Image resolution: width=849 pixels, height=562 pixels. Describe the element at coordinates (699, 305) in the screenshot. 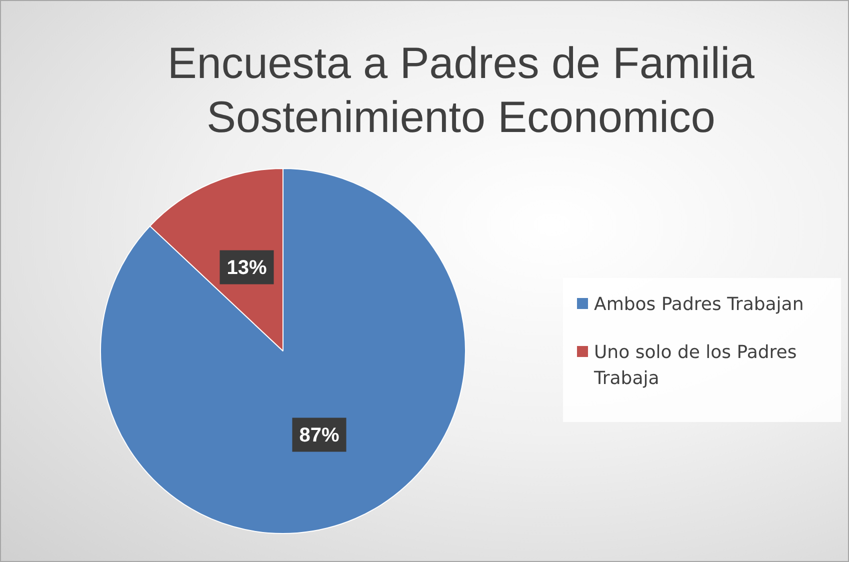

I see `slice-label: Ambos Padres Trabajan` at that location.